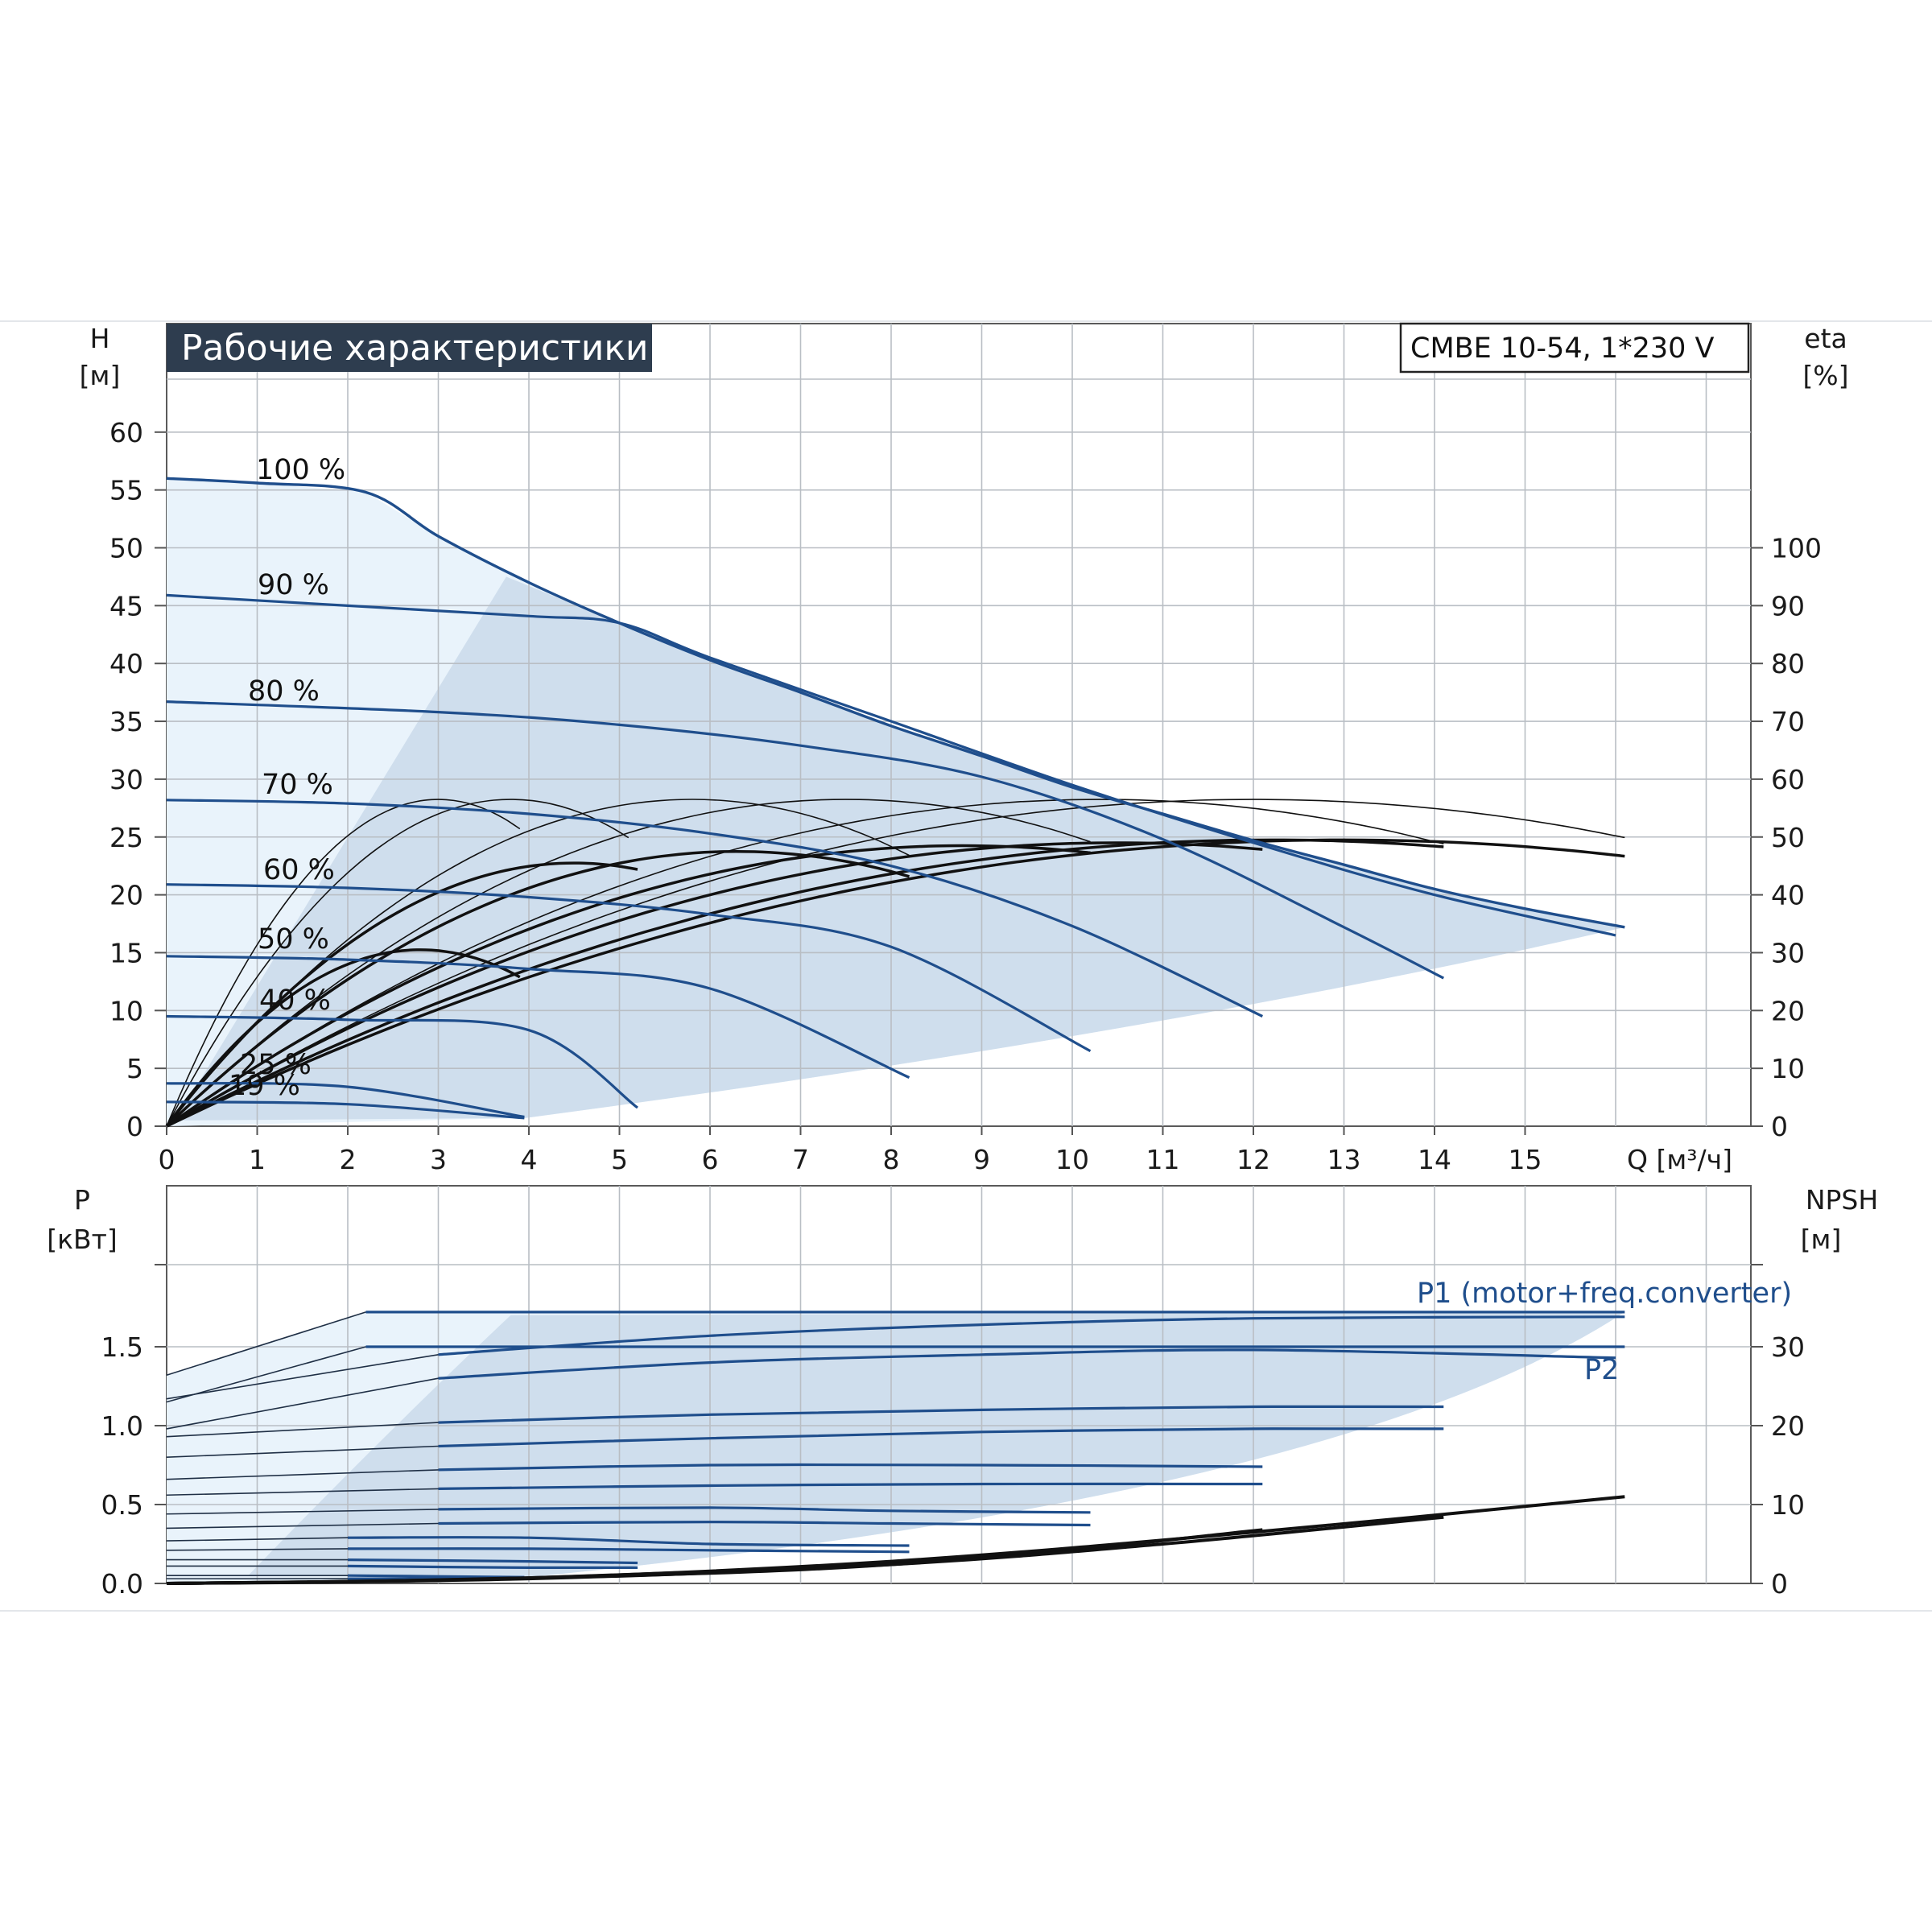 This screenshot has width=1932, height=1932. I want to click on npsh-tick-label: 10, so click(1788, 1505).